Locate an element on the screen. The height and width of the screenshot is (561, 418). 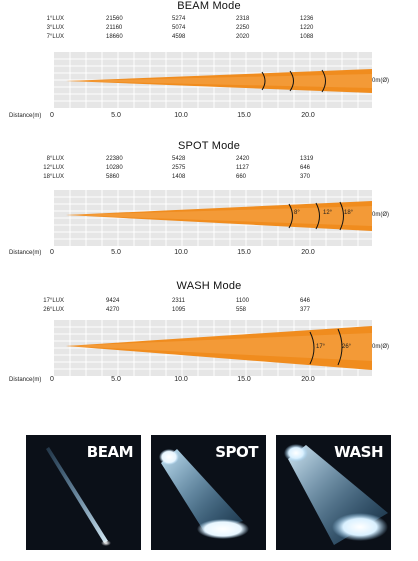
spot-photo-label: SPOT is located at coordinates (236, 452).